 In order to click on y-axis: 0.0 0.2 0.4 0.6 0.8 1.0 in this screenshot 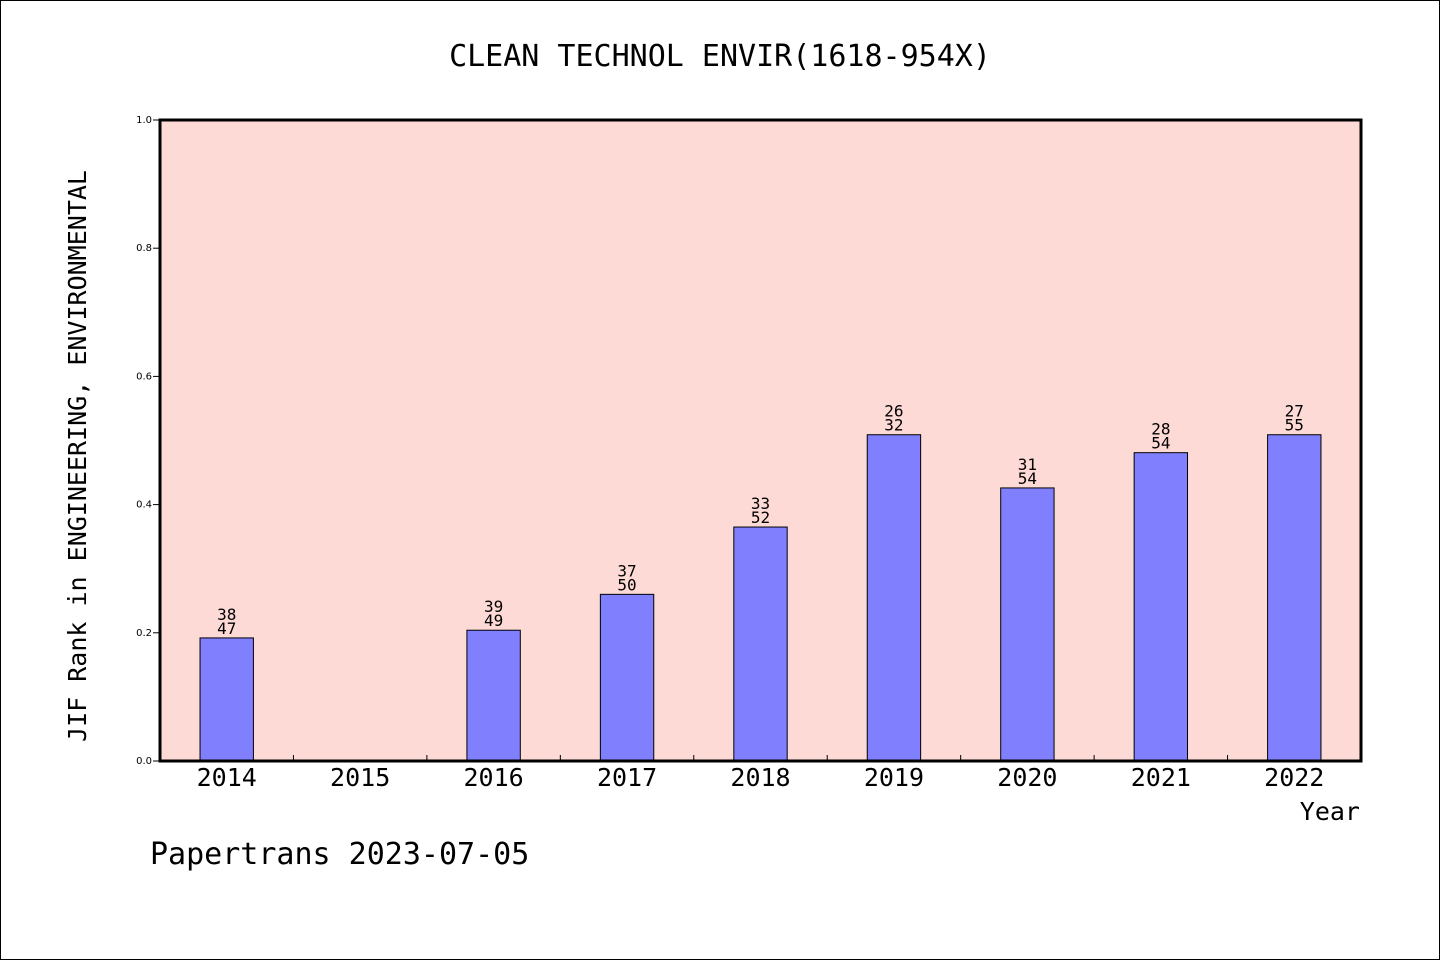, I will do `click(148, 441)`.